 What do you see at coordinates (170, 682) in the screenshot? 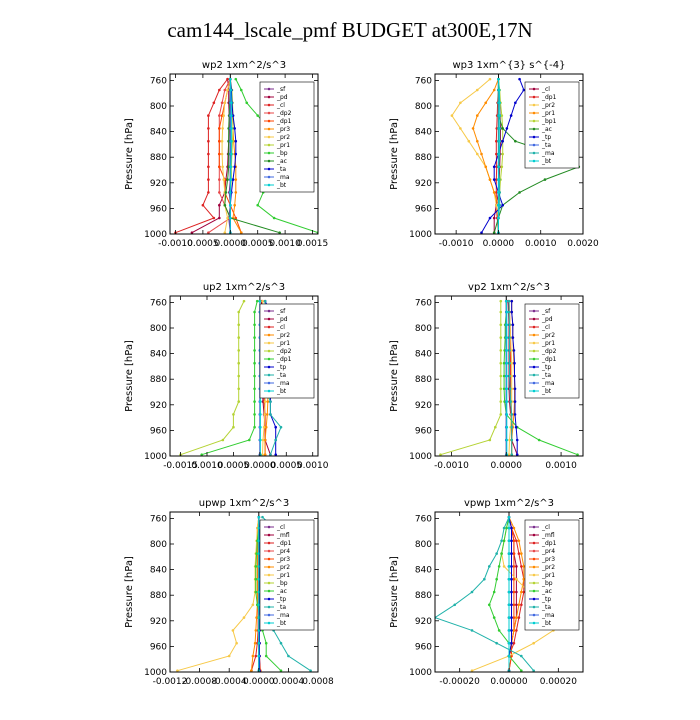
I see `x-tick-label: -0.0012` at bounding box center [170, 682].